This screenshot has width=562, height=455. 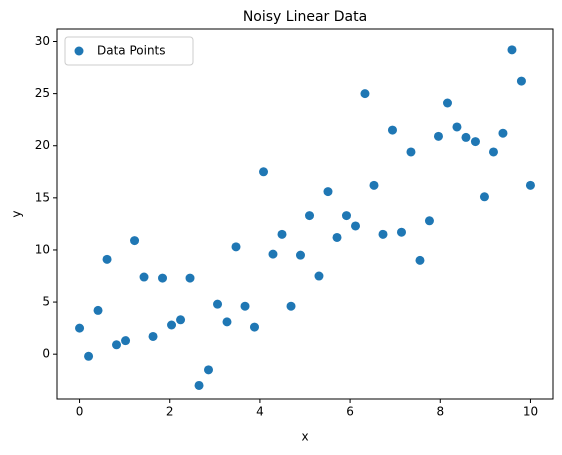 What do you see at coordinates (79, 51) in the screenshot?
I see `legend-marker` at bounding box center [79, 51].